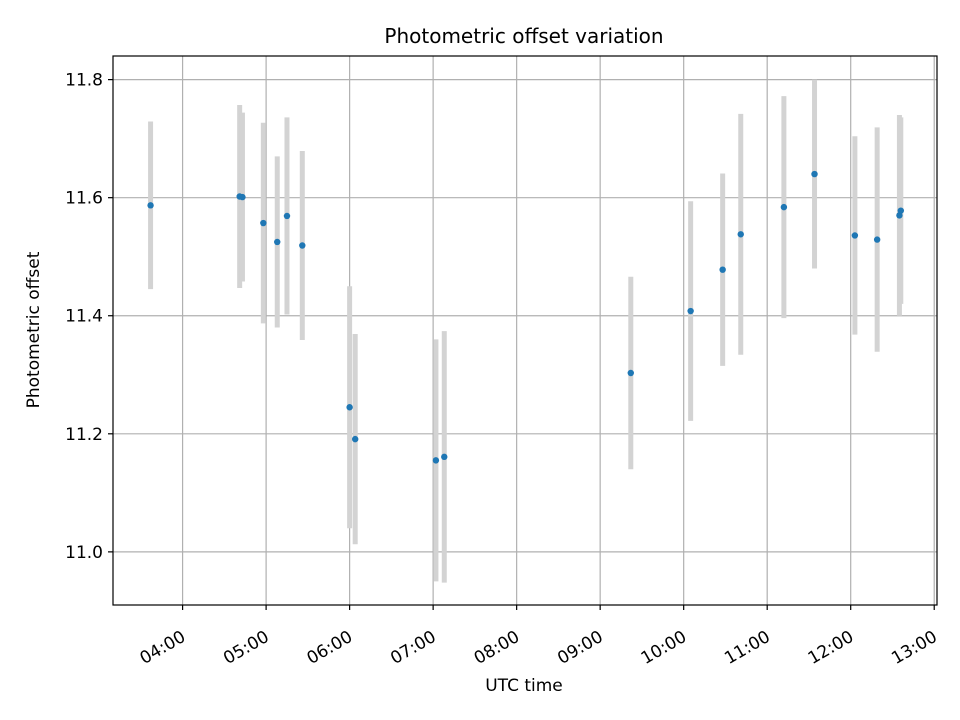 This screenshot has height=720, width=960. Describe the element at coordinates (524, 686) in the screenshot. I see `x-axis-title: UTC time` at that location.